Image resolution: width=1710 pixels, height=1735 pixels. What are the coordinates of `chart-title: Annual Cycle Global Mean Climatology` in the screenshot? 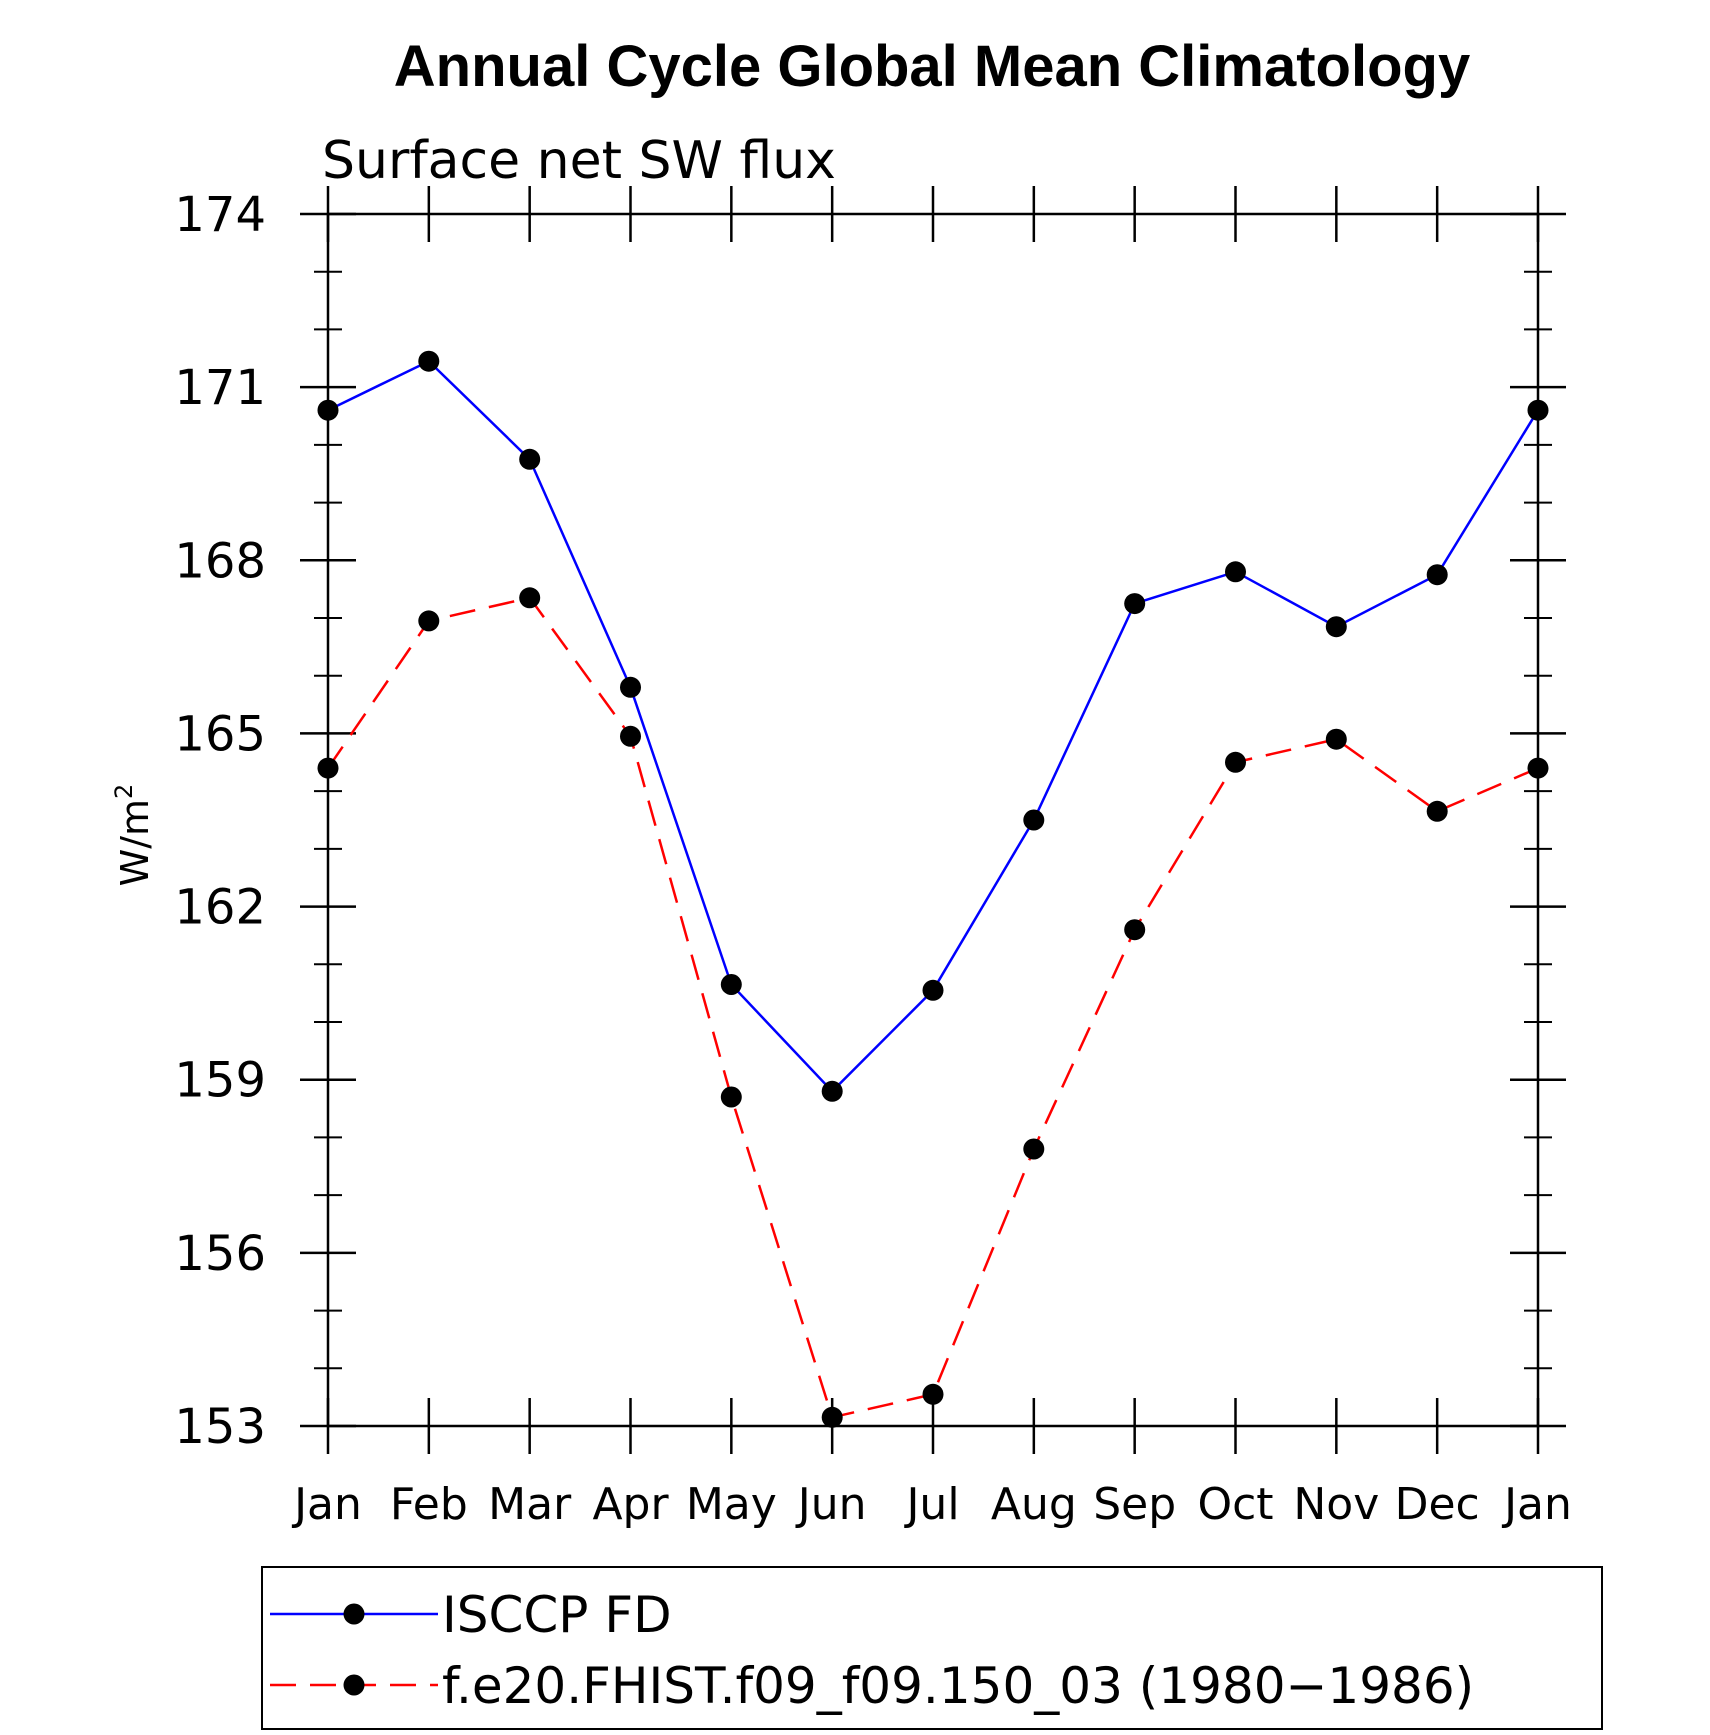 It's located at (932, 66).